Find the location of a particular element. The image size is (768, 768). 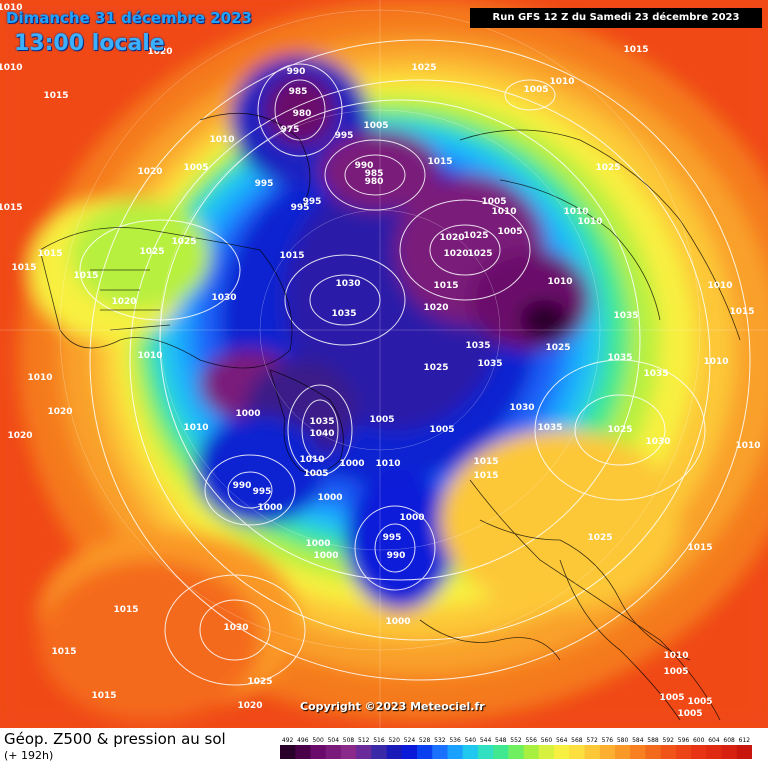

legend-tick-label: 492 is located at coordinates (288, 740).